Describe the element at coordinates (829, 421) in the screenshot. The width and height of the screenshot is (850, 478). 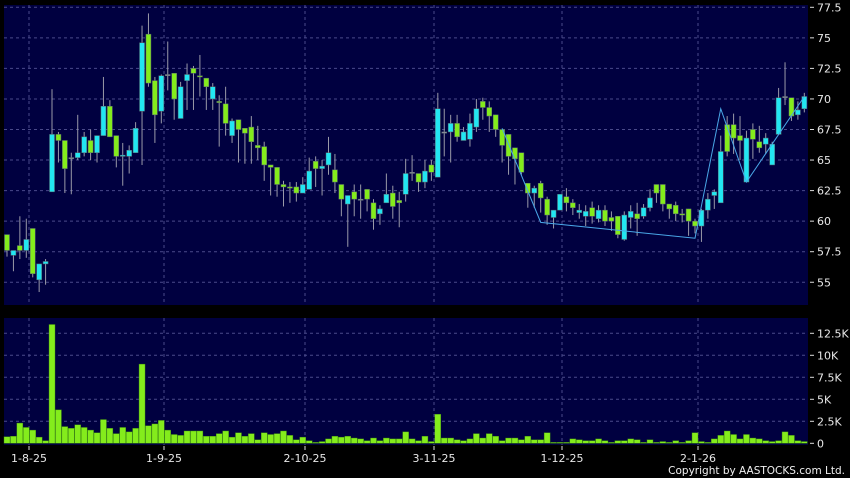
I see `volume-tick-label: 2.5K` at that location.